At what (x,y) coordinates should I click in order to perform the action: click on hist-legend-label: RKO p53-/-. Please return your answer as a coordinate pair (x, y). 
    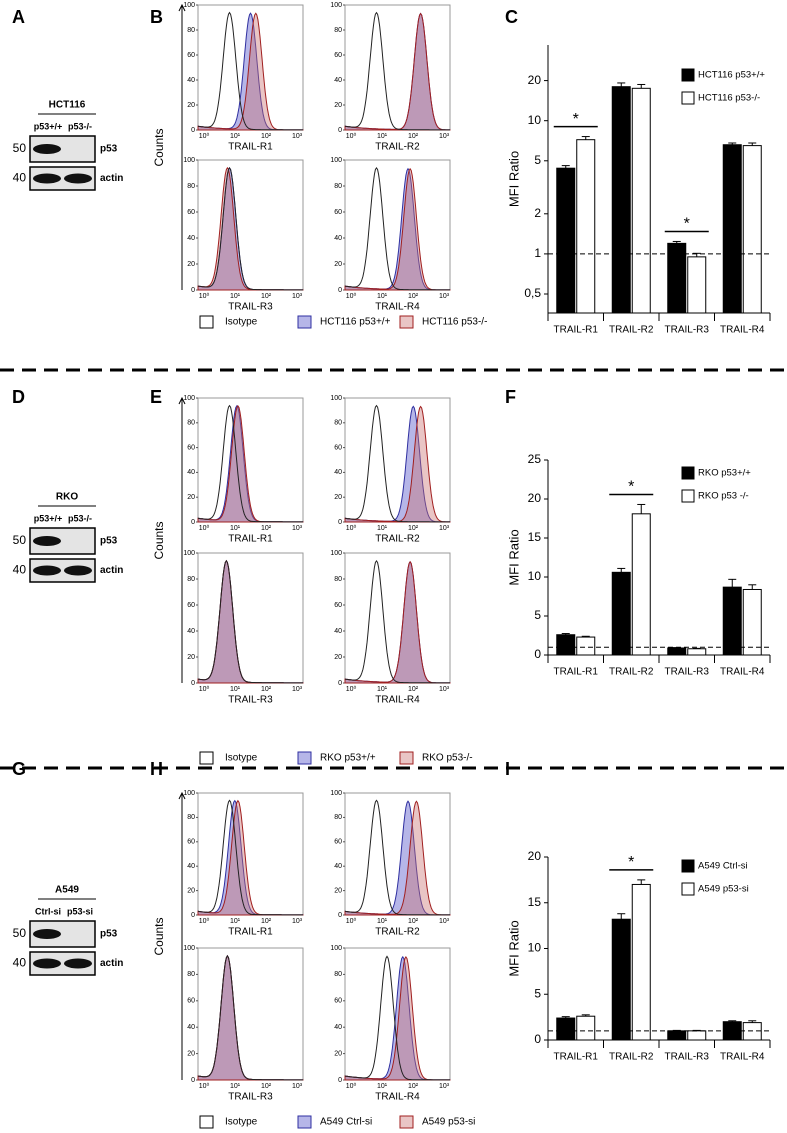
    Looking at the image, I should click on (447, 758).